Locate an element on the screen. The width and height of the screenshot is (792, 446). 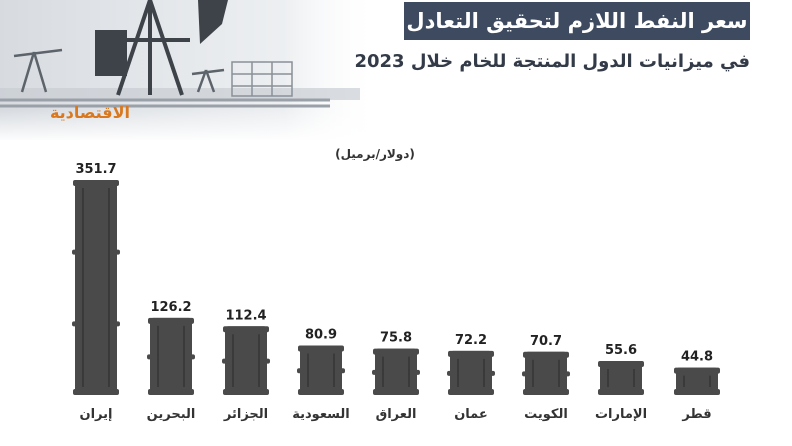
value-label: 351.7 is located at coordinates (95, 169).